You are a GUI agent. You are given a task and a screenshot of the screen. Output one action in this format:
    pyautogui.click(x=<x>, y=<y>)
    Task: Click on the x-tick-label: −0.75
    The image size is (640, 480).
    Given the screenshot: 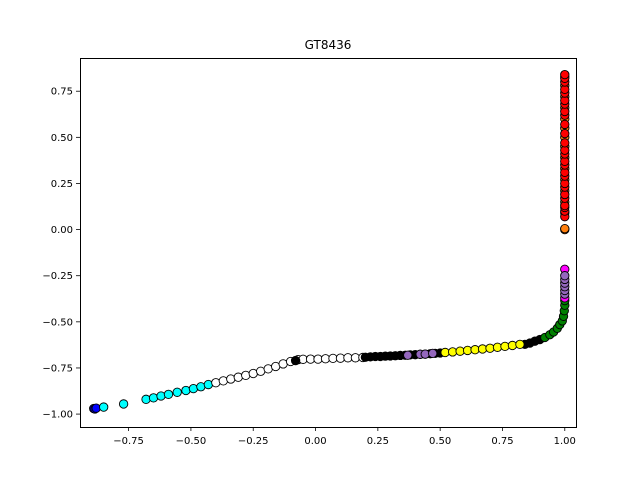 What is the action you would take?
    pyautogui.click(x=128, y=441)
    